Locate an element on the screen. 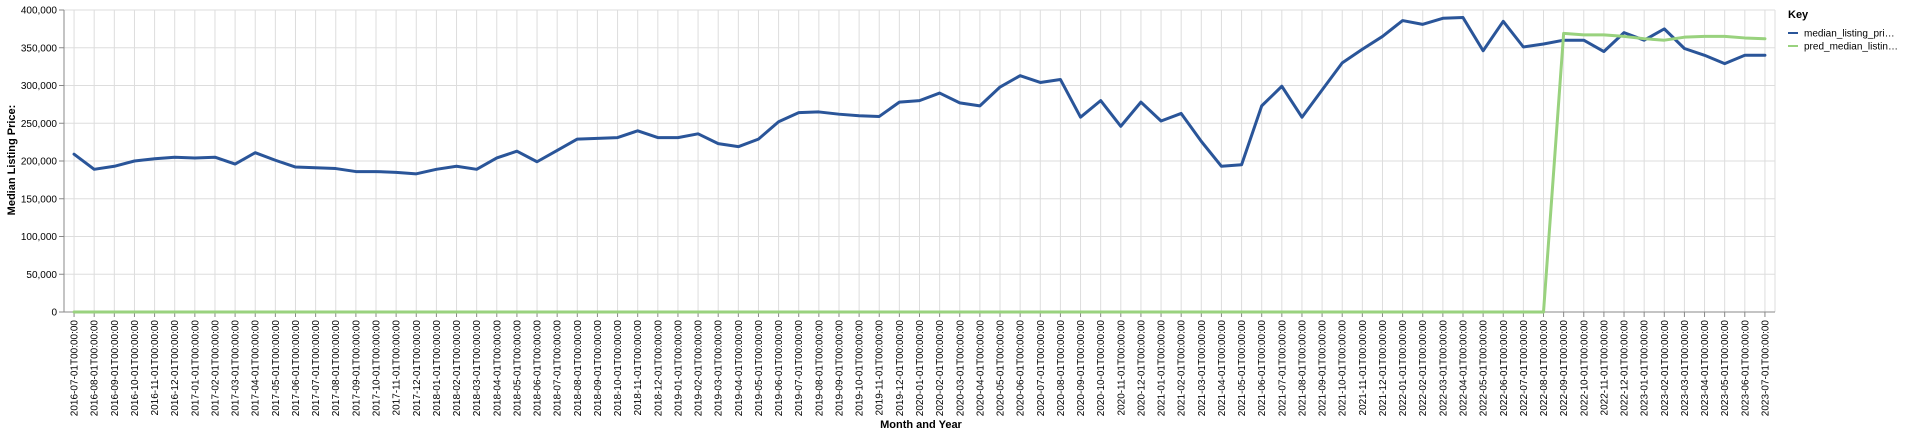 This screenshot has height=434, width=1920. x-tick-label: 2019-06-01T00:00:00 is located at coordinates (779, 368).